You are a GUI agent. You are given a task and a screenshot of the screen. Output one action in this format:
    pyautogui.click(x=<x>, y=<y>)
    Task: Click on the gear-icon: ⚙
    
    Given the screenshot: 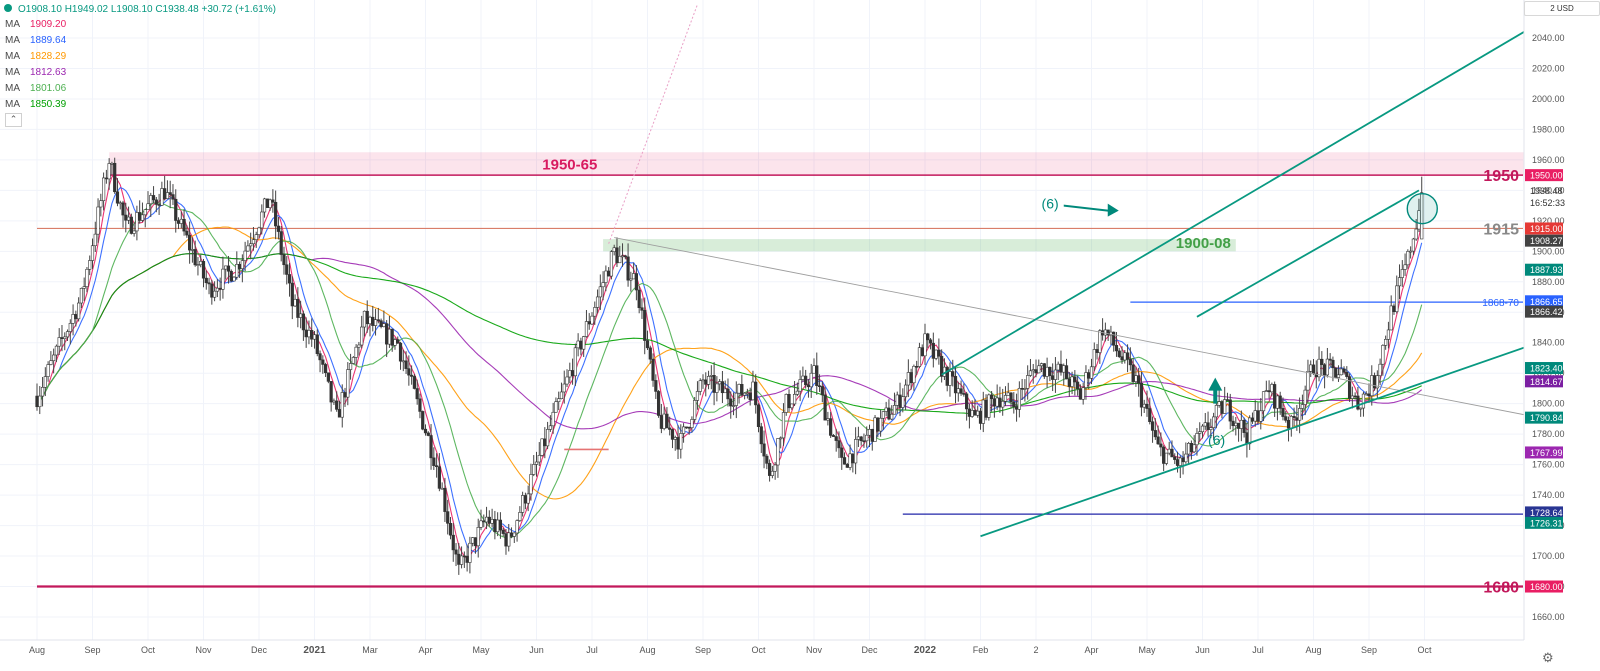 What is the action you would take?
    pyautogui.click(x=1548, y=657)
    